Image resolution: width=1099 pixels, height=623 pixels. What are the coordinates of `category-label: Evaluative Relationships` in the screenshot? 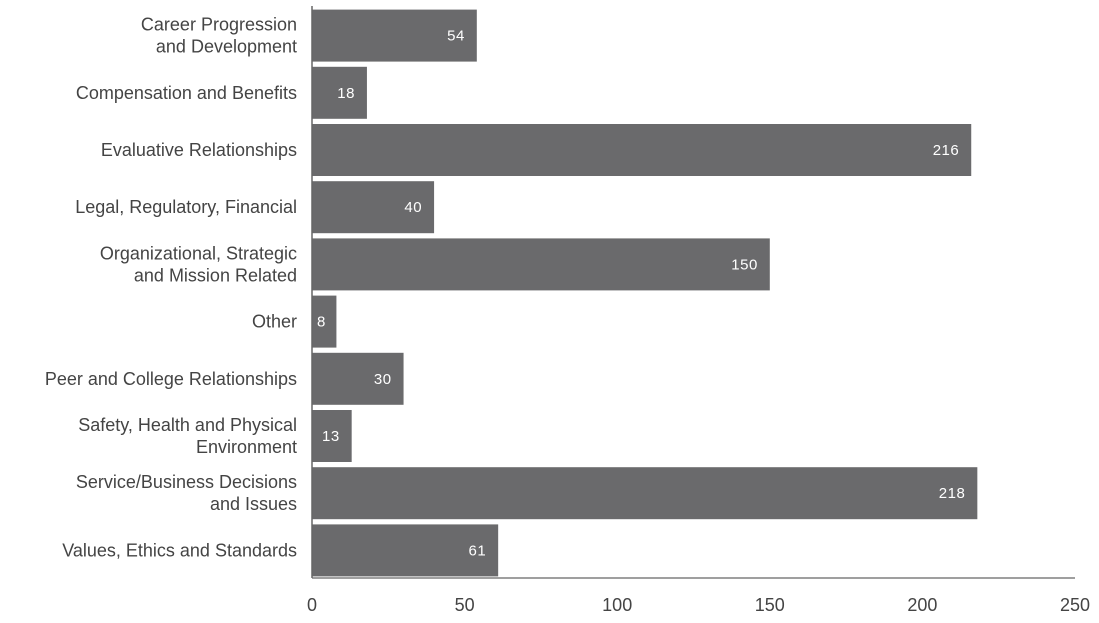 It's located at (199, 150).